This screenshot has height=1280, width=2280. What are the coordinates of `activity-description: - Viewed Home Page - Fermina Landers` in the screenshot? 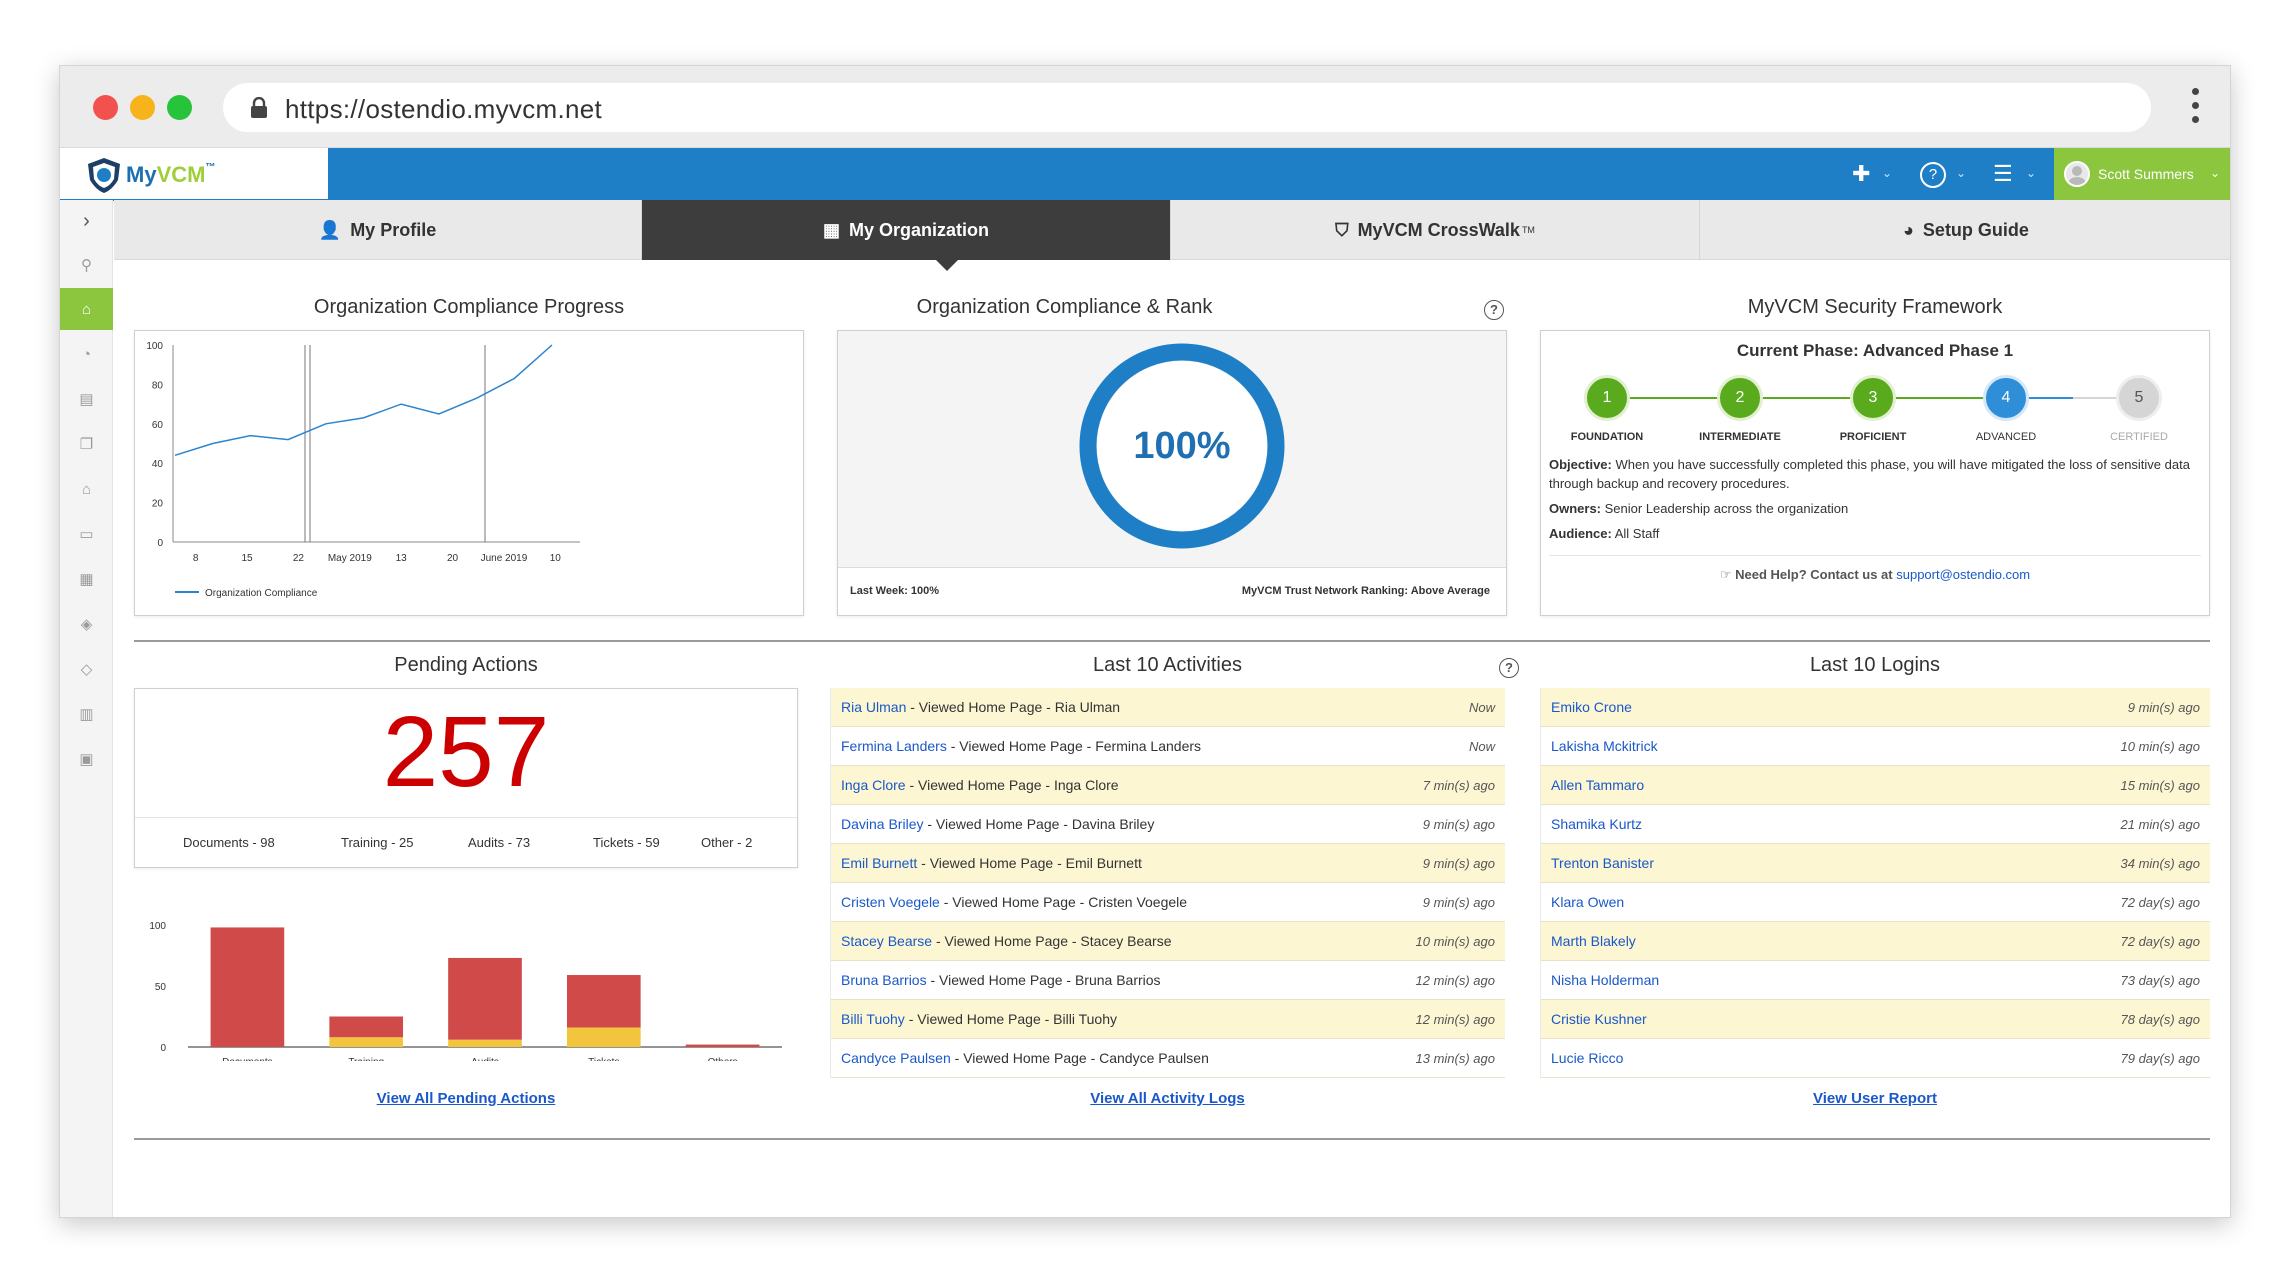 It's located at (1074, 746).